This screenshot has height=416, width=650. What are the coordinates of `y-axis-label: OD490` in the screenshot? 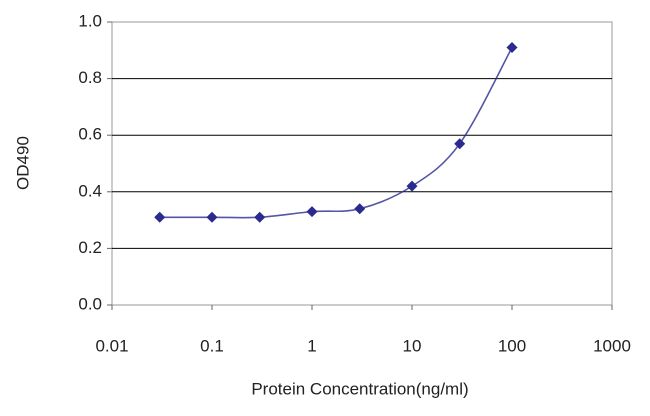 It's located at (22, 163).